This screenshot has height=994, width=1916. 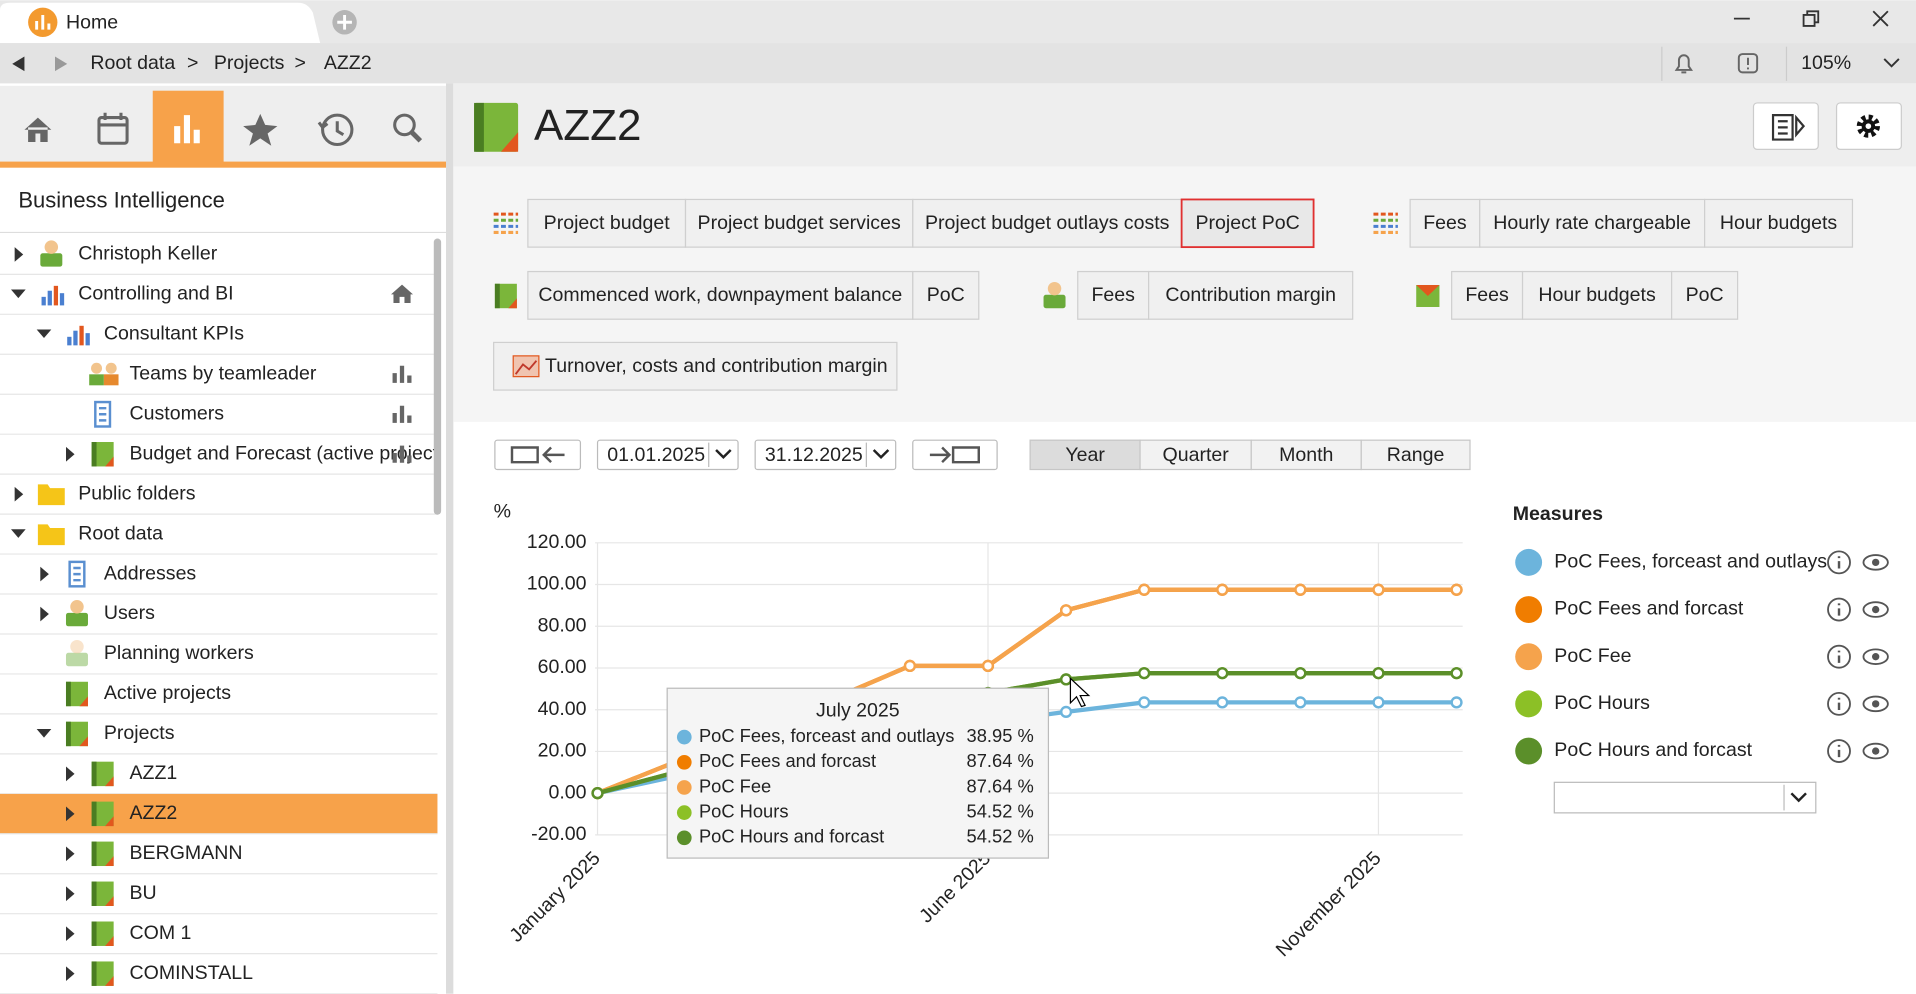 I want to click on tree-item: Projects, so click(x=139, y=733).